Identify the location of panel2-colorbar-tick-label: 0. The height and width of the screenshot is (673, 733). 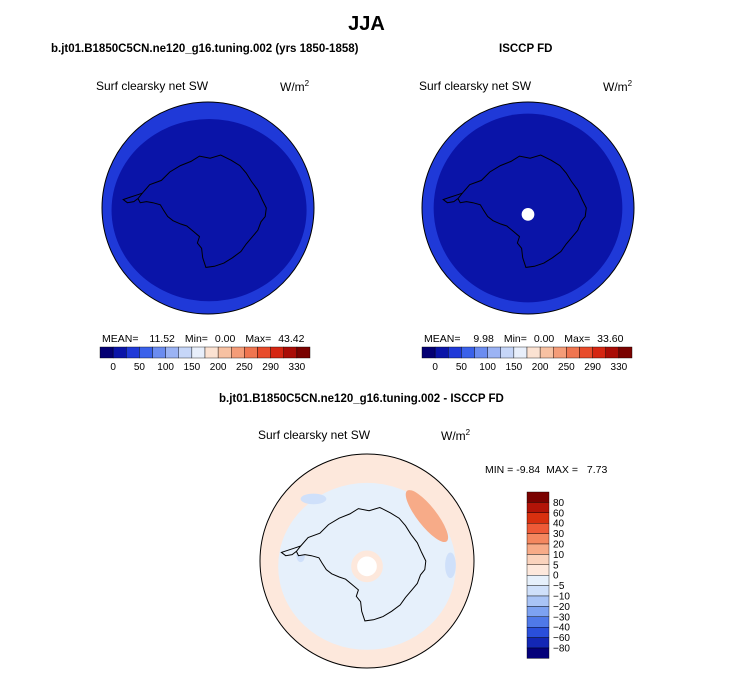
(435, 367).